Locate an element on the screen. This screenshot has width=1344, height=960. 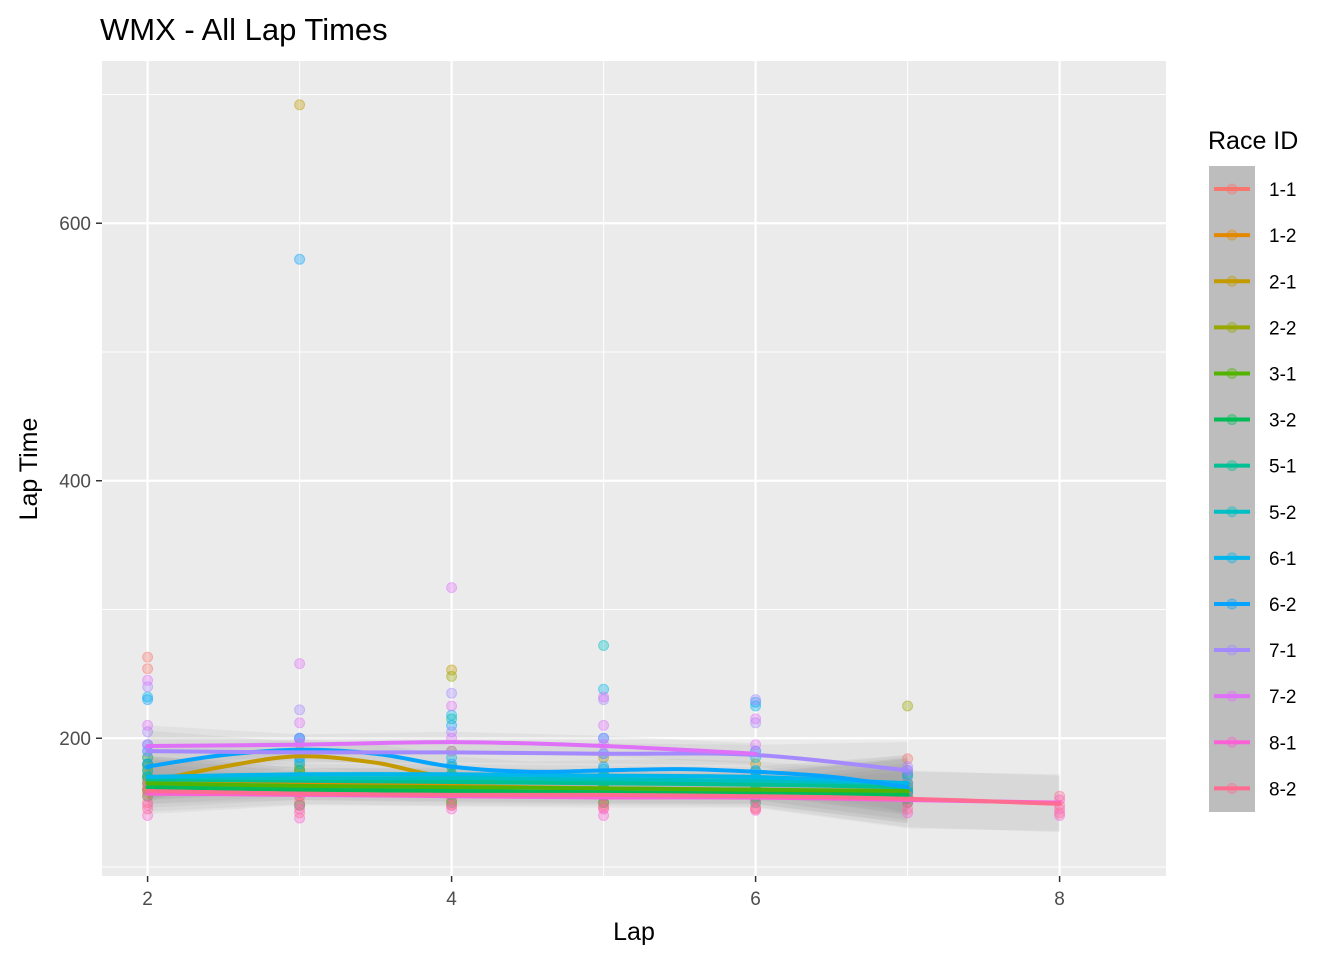
x-axis-title: Lap is located at coordinates (634, 932).